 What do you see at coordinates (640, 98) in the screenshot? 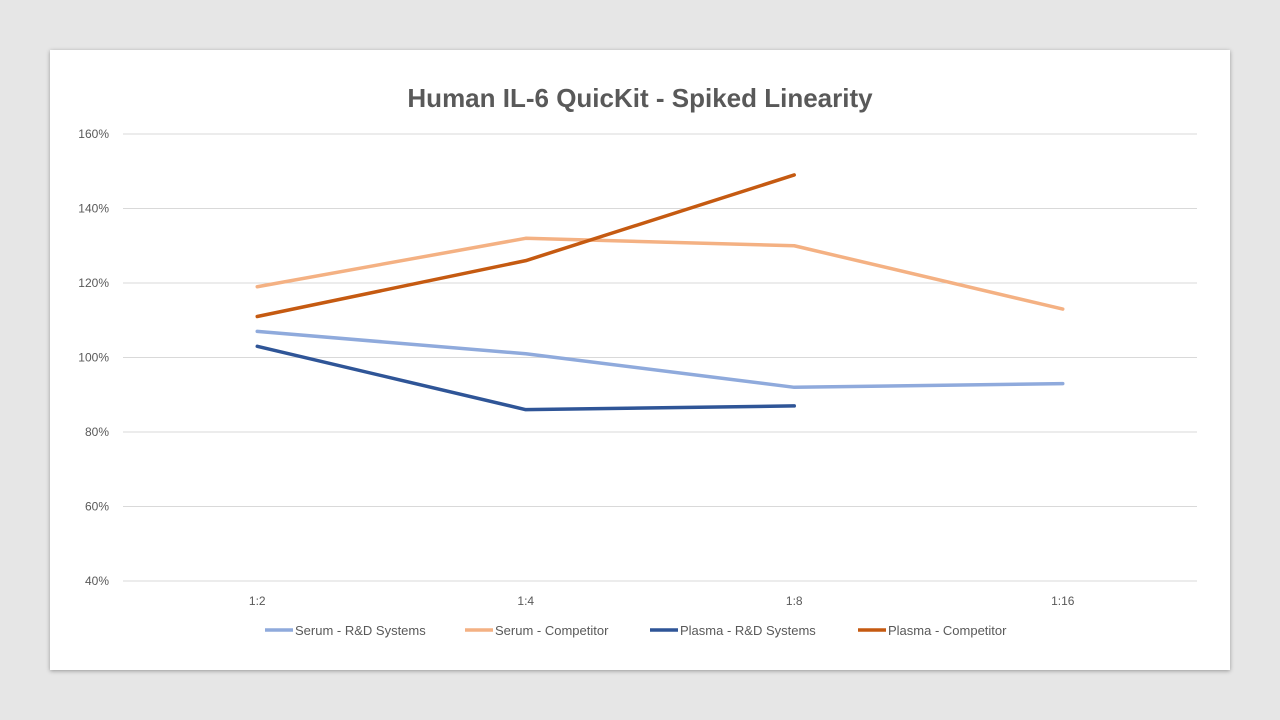
I see `chart-title: Human IL-6 QuicKit - Spiked Linearity` at bounding box center [640, 98].